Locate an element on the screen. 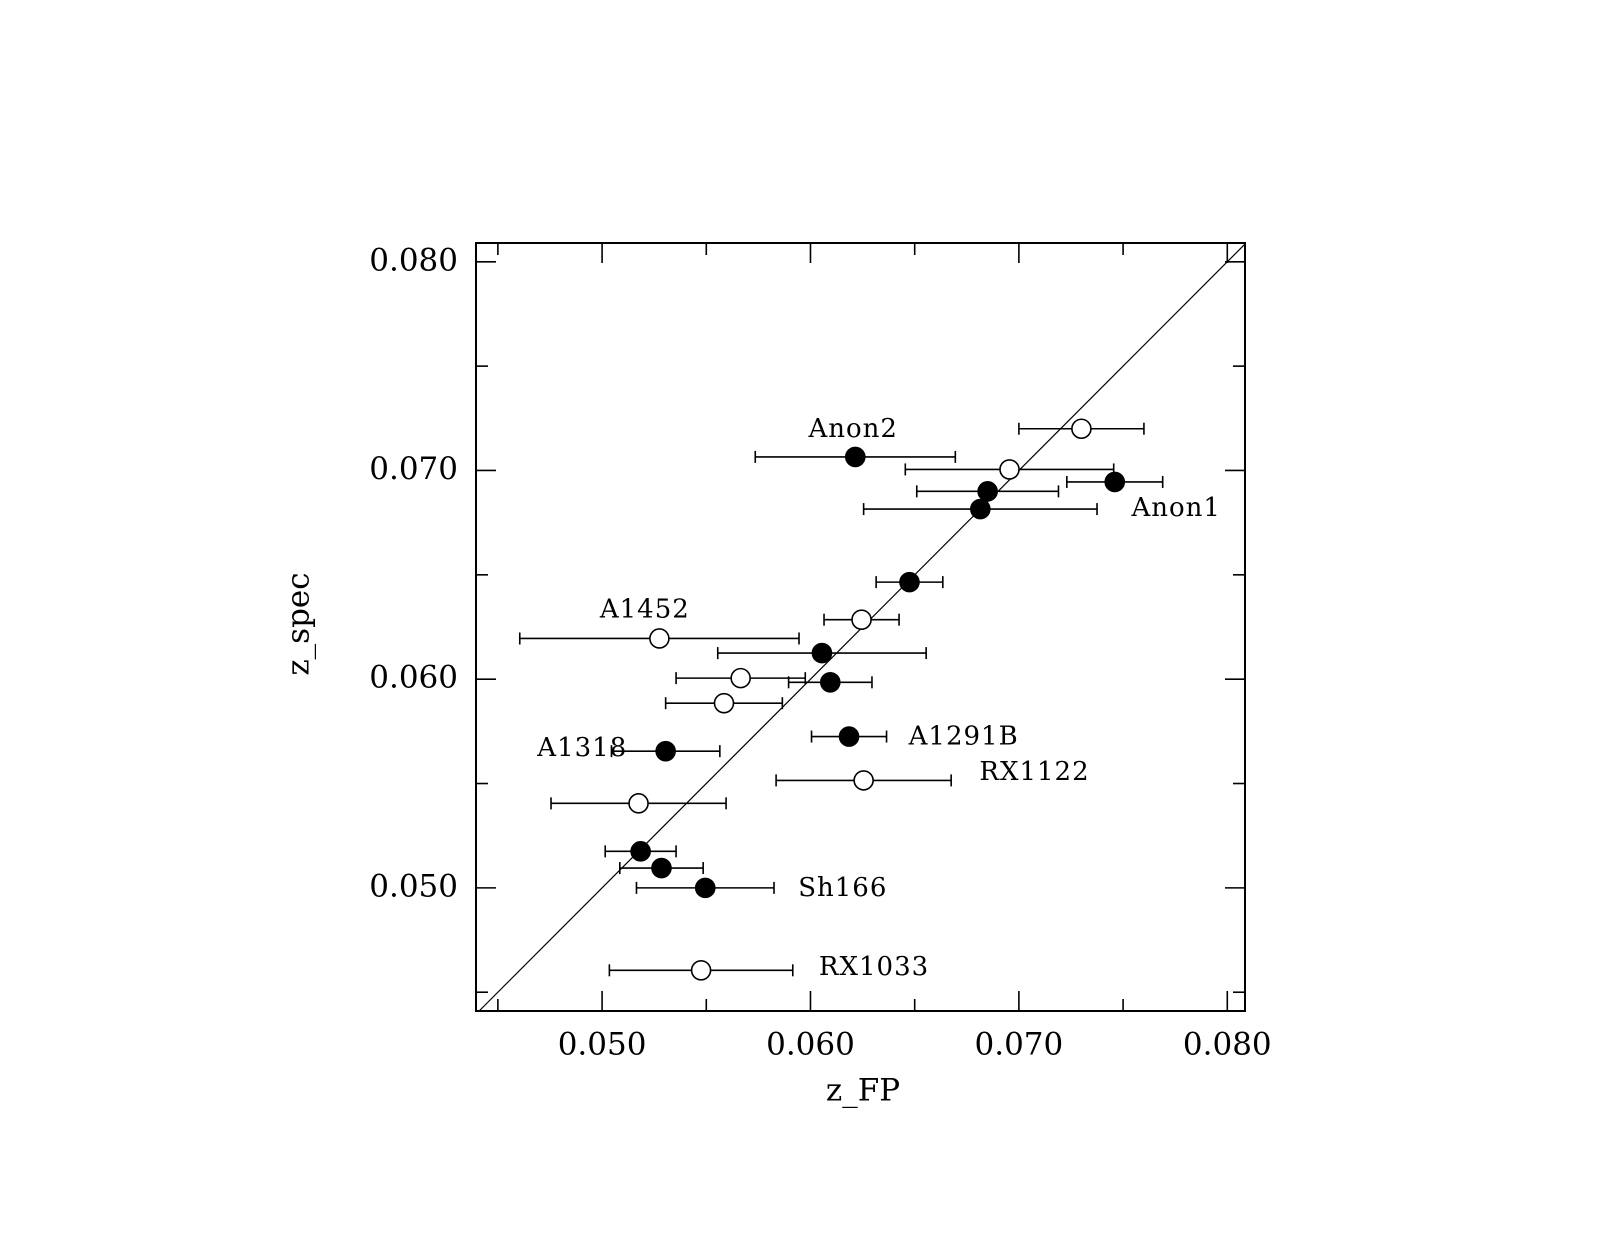  x-tick-label: 0.080 is located at coordinates (1227, 1045).